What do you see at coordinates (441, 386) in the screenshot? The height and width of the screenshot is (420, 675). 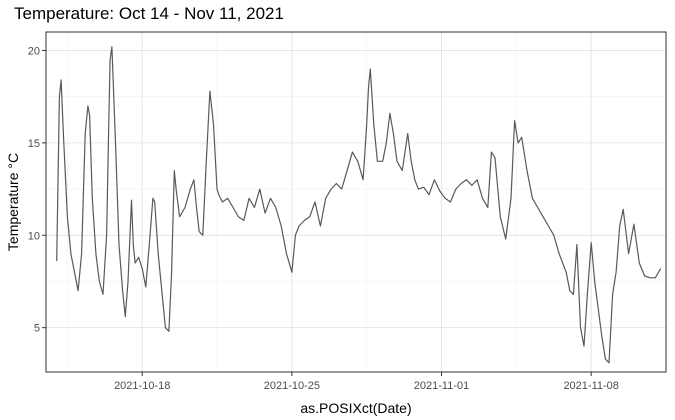 I see `x-tick-label: 2021-11-01` at bounding box center [441, 386].